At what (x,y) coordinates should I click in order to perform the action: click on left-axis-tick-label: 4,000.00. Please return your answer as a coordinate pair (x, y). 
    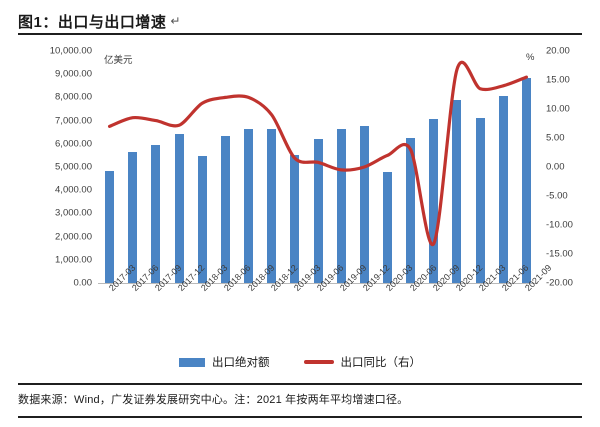
    Looking at the image, I should click on (73, 190).